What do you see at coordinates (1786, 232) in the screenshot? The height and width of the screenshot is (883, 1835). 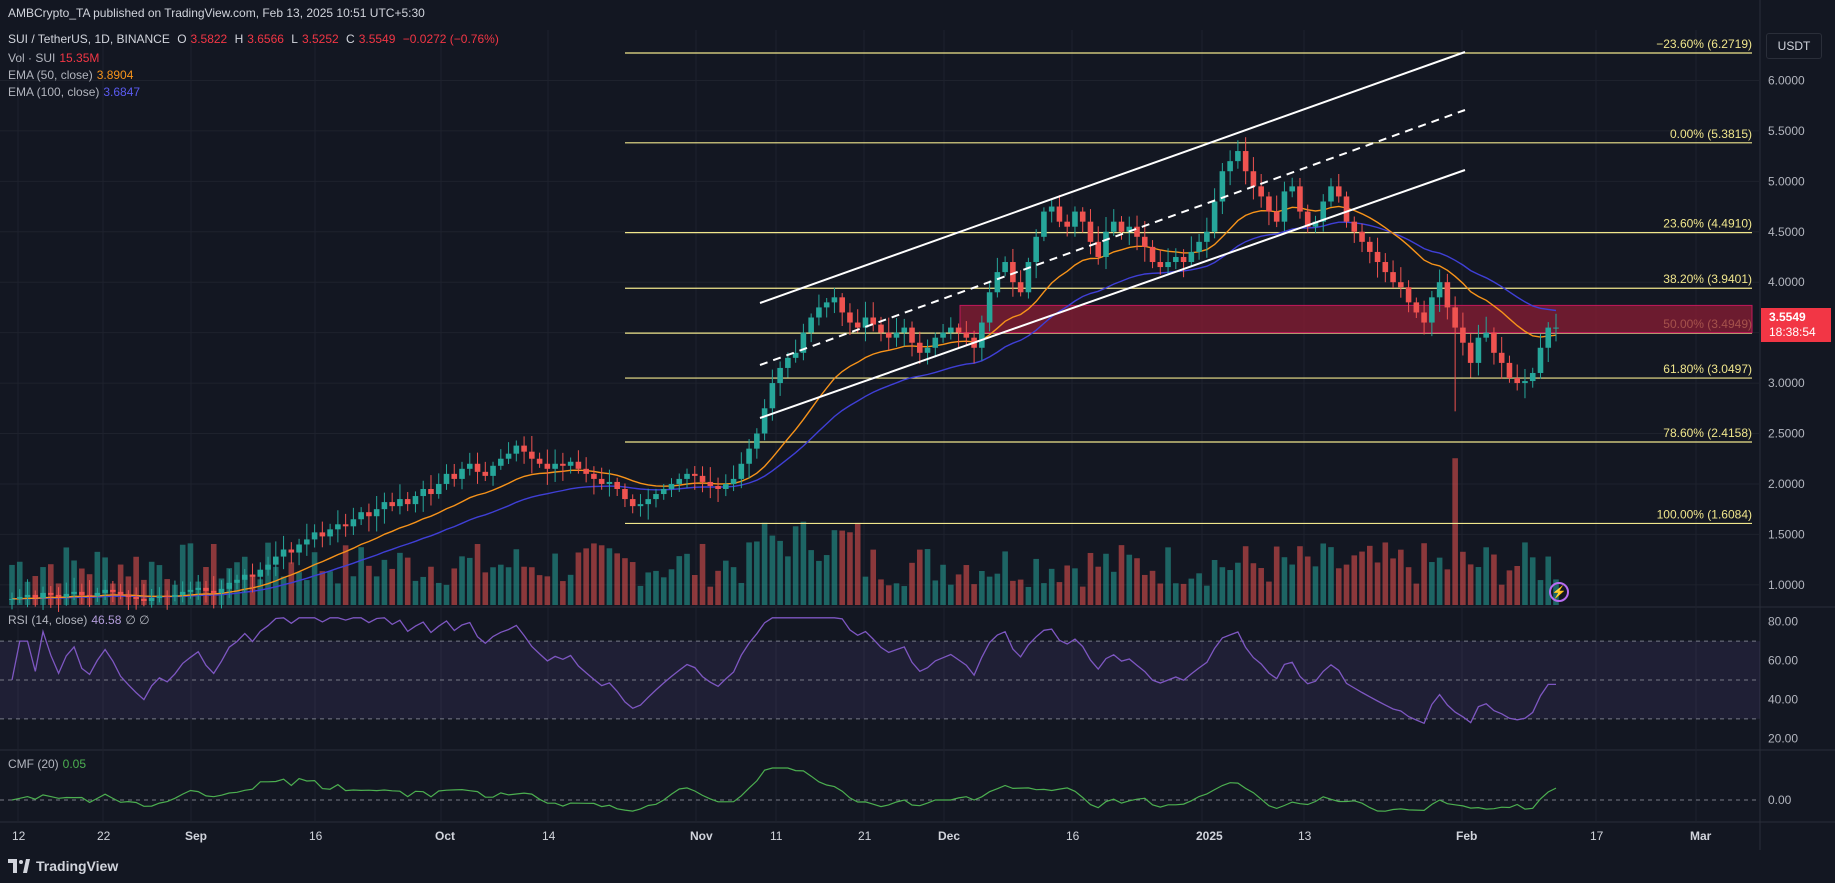 I see `price-tick-label: 4.5000` at bounding box center [1786, 232].